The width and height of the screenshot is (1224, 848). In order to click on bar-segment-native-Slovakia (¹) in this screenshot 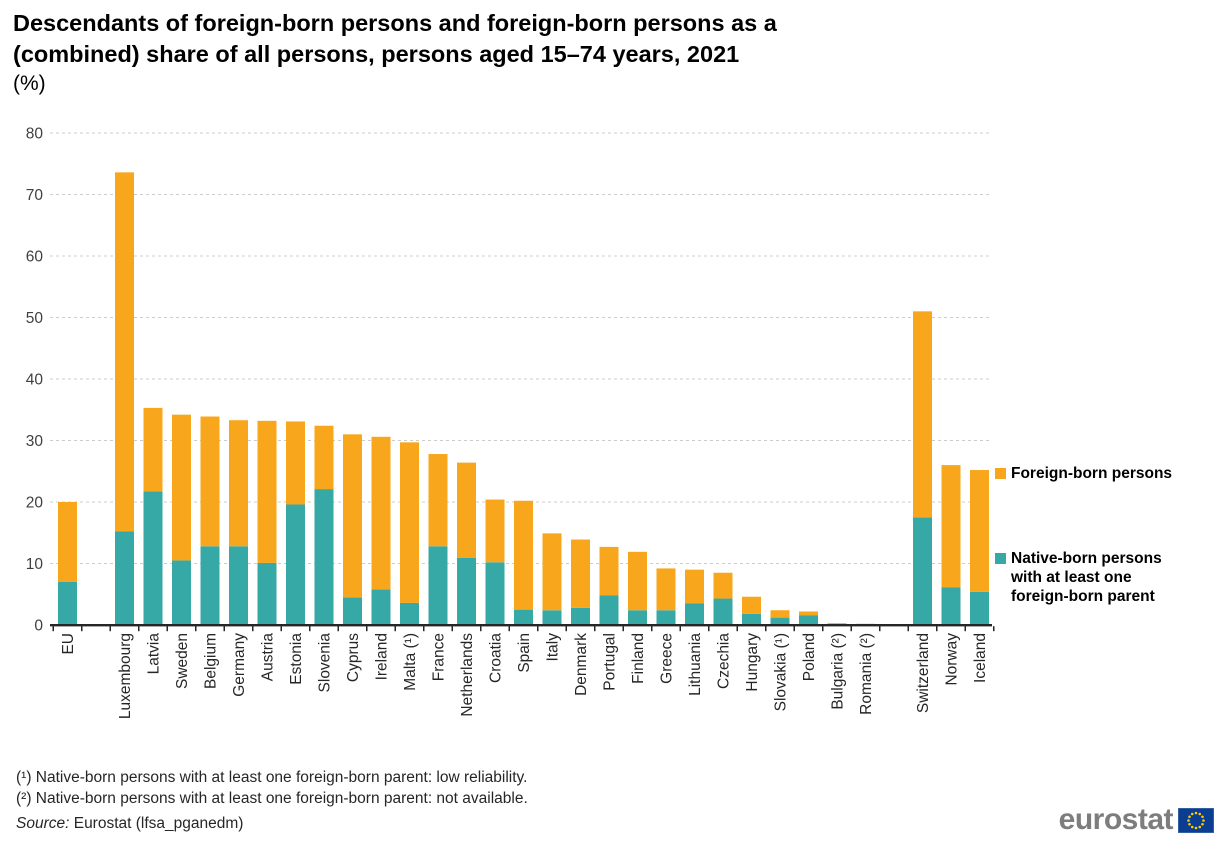, I will do `click(780, 621)`.